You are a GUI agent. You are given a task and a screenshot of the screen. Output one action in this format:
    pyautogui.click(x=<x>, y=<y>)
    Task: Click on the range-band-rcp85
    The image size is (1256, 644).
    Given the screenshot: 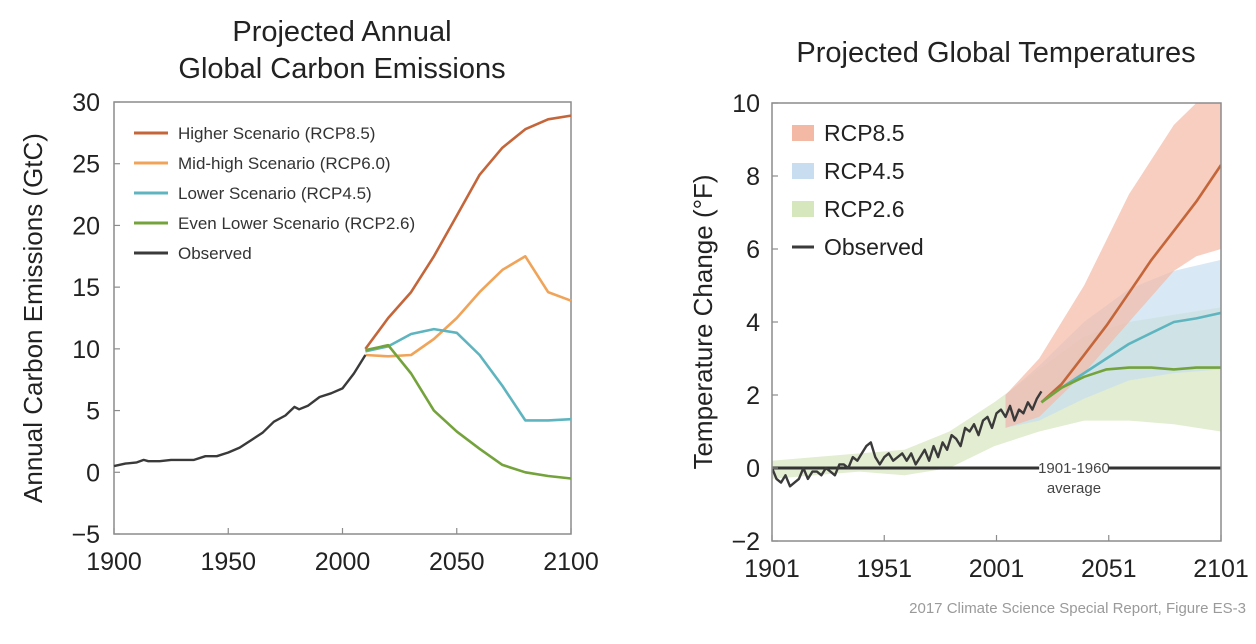 What is the action you would take?
    pyautogui.click(x=1113, y=265)
    